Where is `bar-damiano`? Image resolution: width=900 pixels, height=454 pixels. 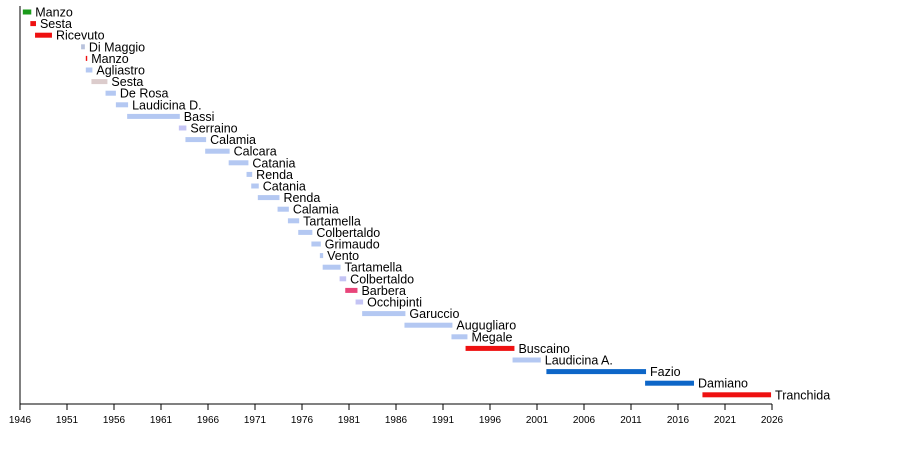 bar-damiano is located at coordinates (669, 383).